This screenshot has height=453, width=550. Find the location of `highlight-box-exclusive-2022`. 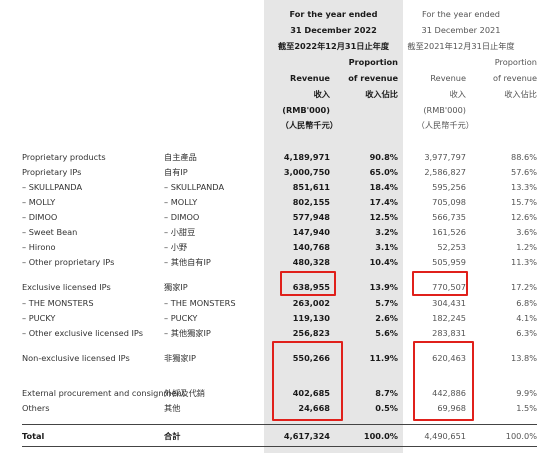

highlight-box-exclusive-2022 is located at coordinates (308, 283).